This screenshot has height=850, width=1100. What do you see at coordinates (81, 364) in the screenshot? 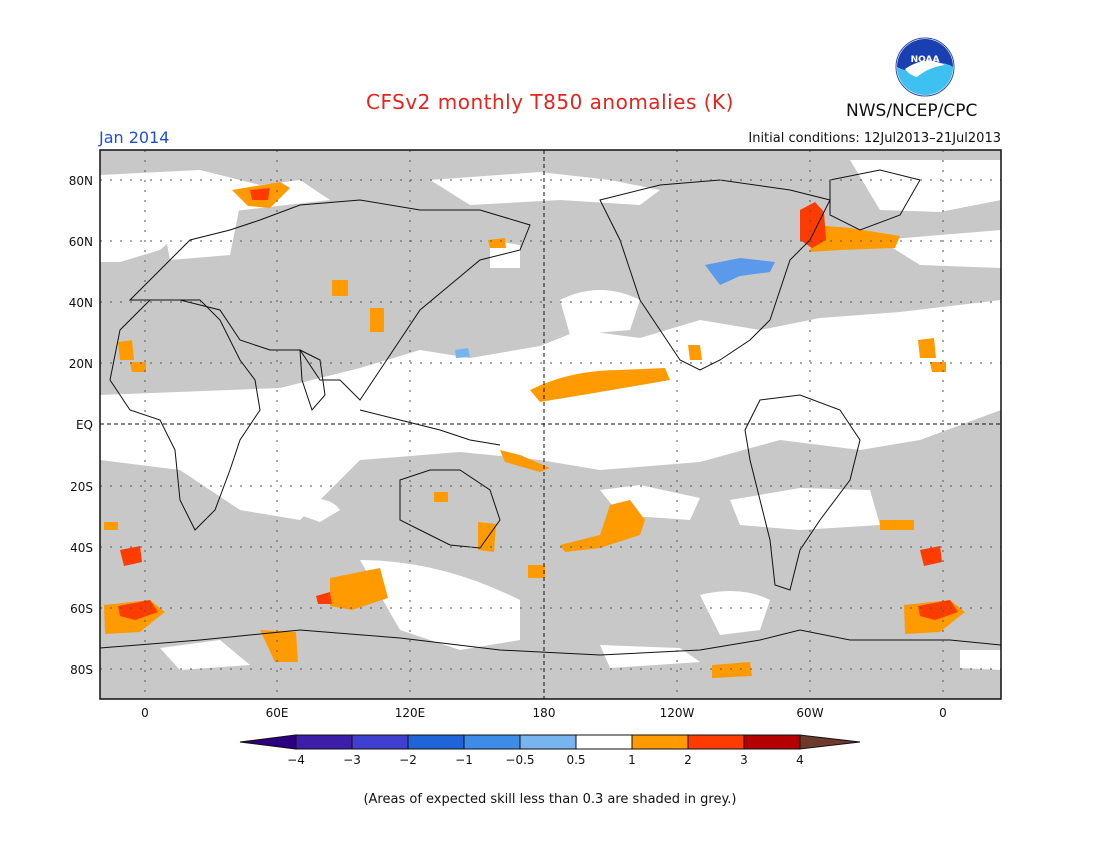
I see `lat-label: 20N` at bounding box center [81, 364].